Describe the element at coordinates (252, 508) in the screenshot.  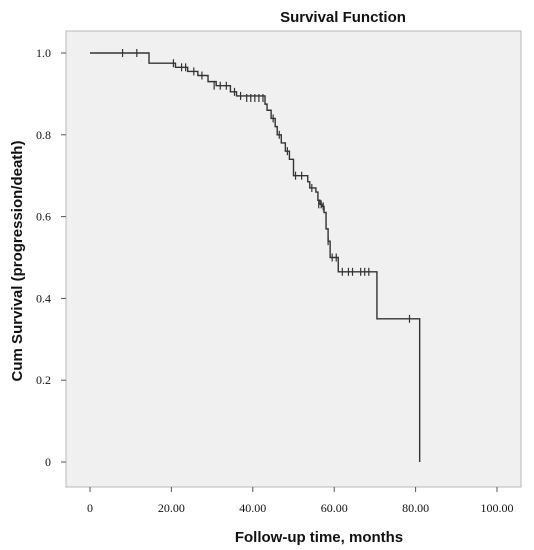
I see `x-tick-label: 40.00` at that location.